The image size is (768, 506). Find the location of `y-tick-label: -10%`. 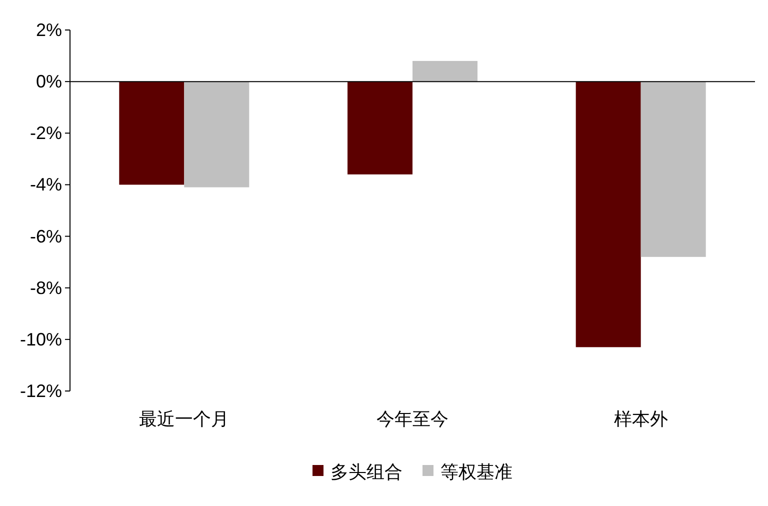

y-tick-label: -10% is located at coordinates (41, 339).